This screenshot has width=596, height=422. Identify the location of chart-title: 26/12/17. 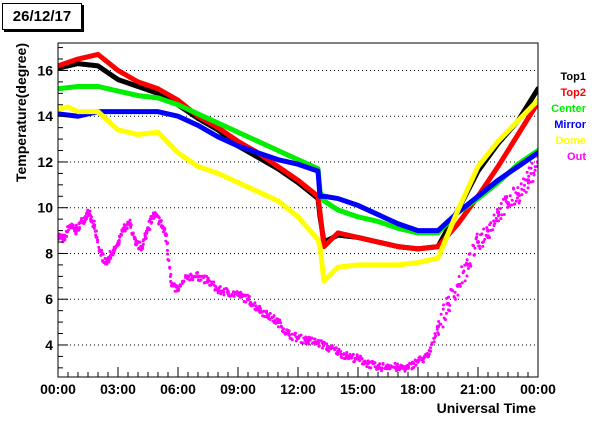
(42, 16).